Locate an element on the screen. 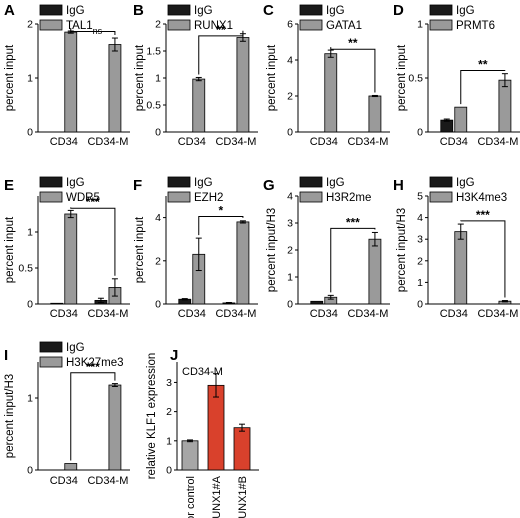 The height and width of the screenshot is (518, 520). bar-vector is located at coordinates (190, 455).